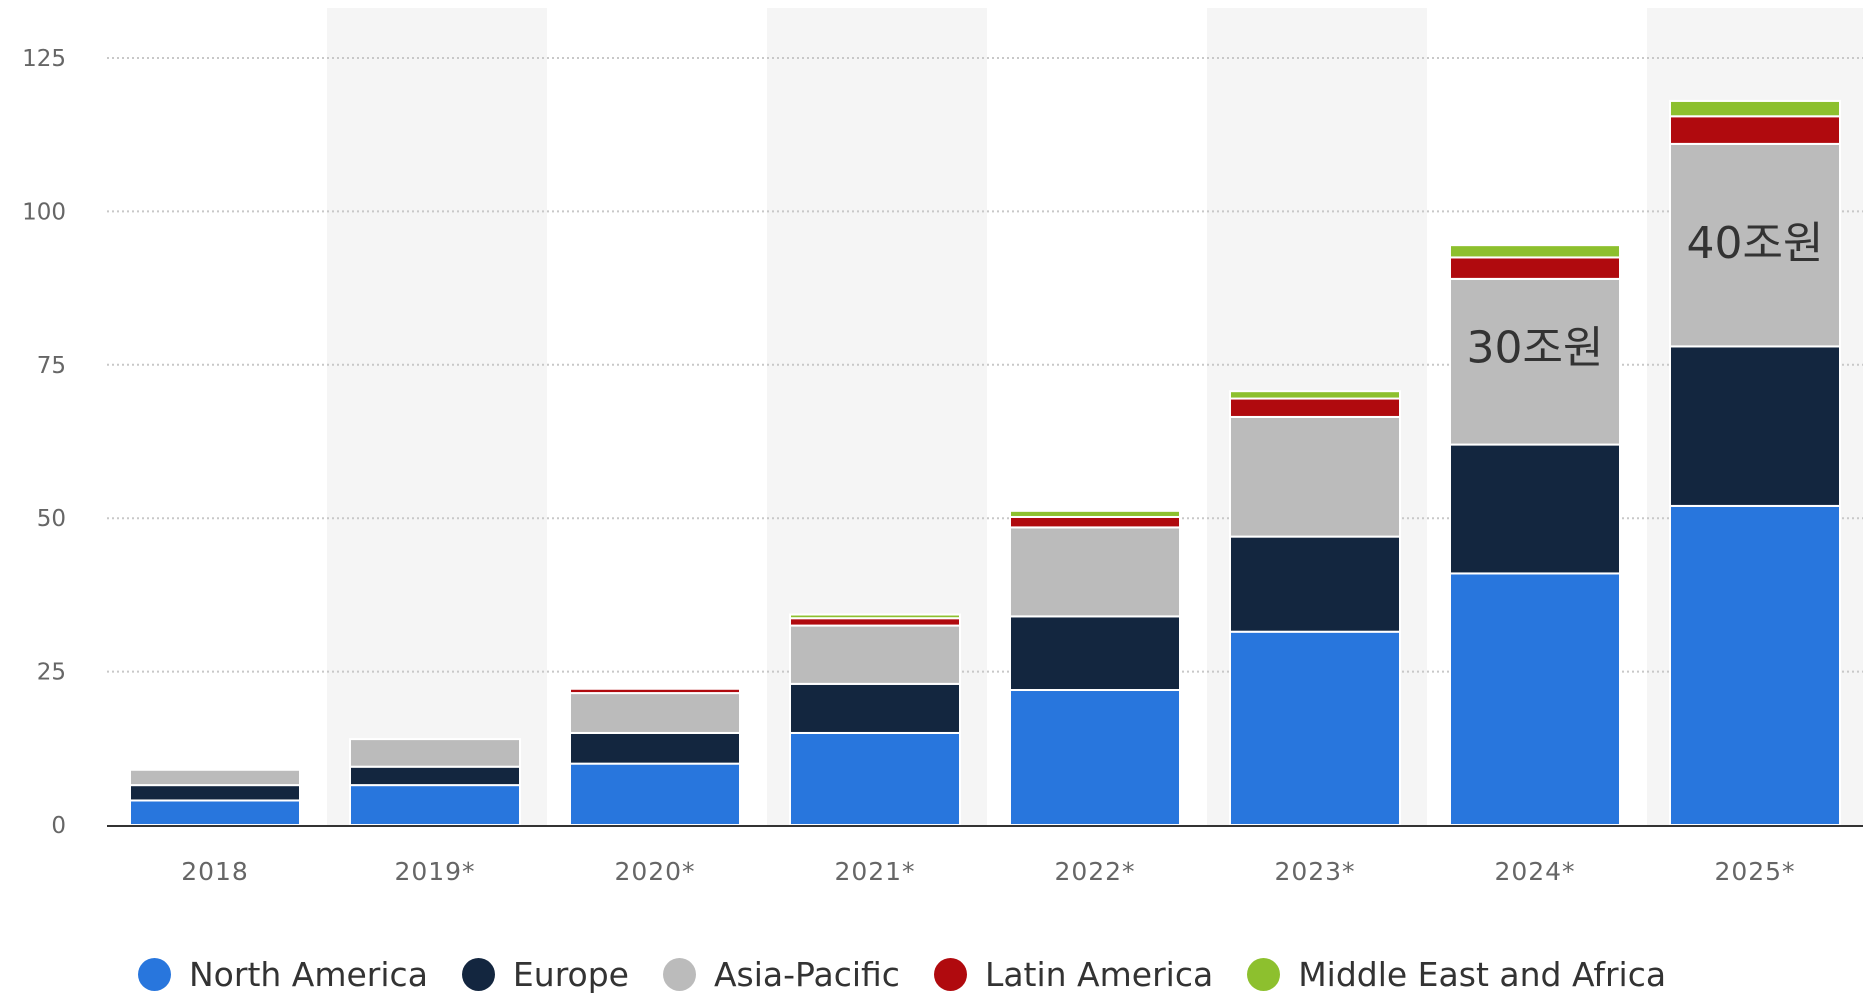 This screenshot has height=999, width=1863. I want to click on y-tick-label: 100, so click(44, 212).